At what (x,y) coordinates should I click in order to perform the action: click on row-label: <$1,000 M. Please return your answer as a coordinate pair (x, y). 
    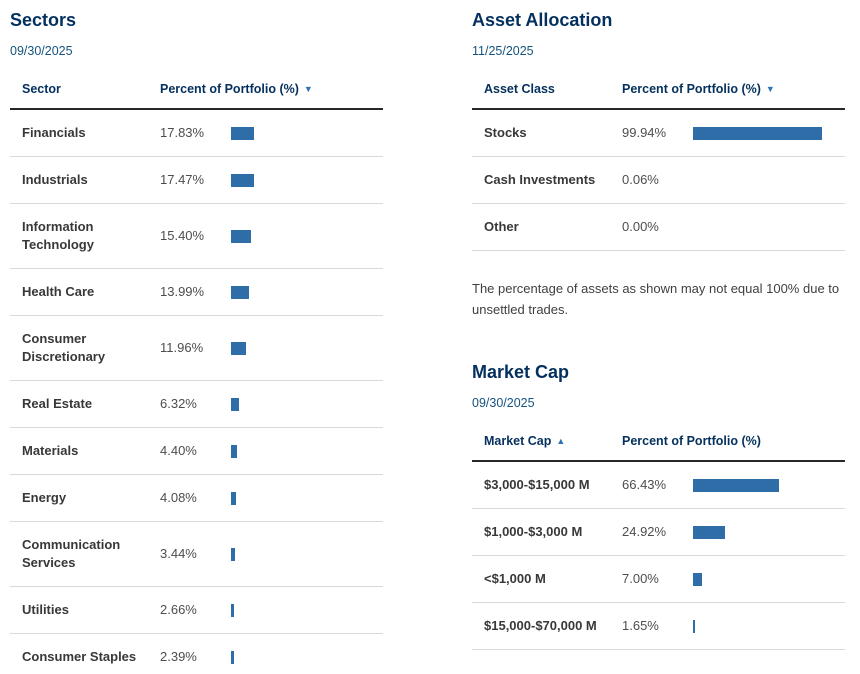
    Looking at the image, I should click on (547, 579).